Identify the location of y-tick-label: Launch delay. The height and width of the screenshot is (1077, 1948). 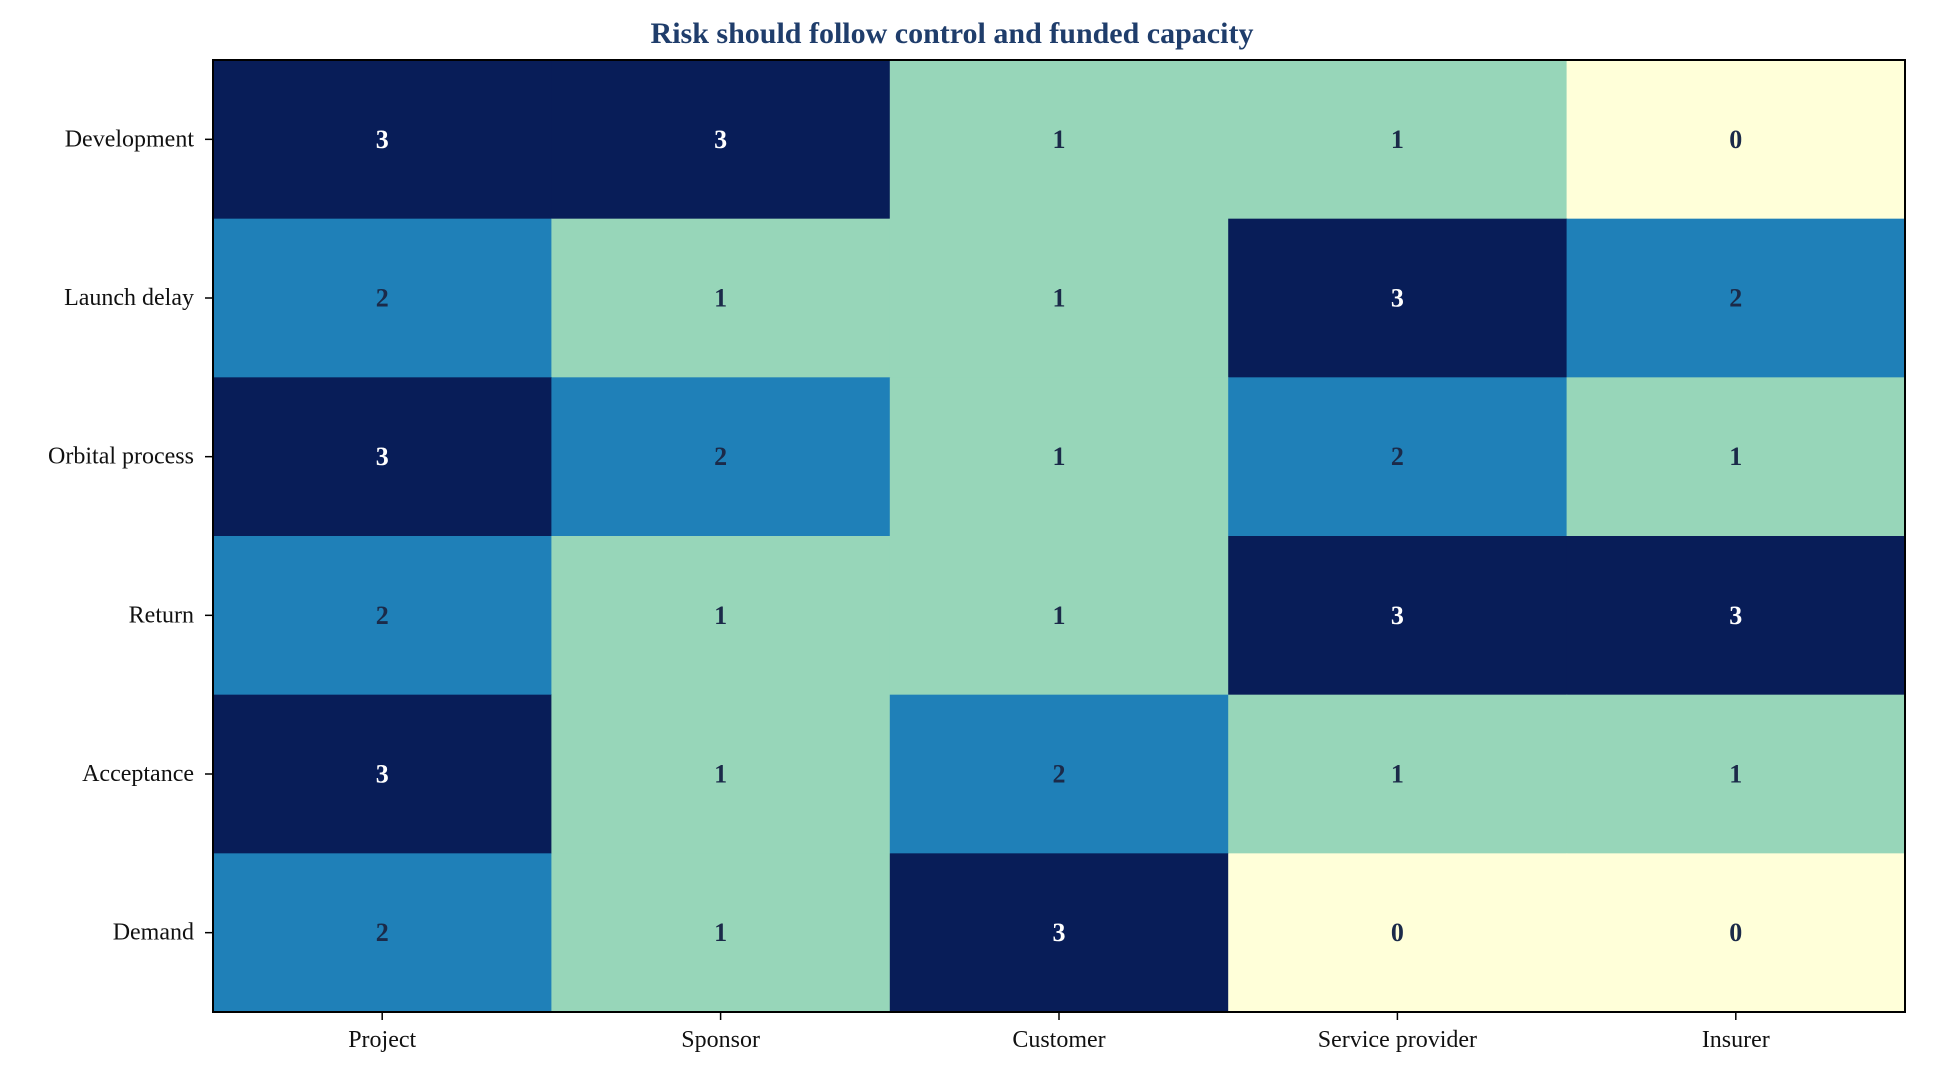
(129, 298).